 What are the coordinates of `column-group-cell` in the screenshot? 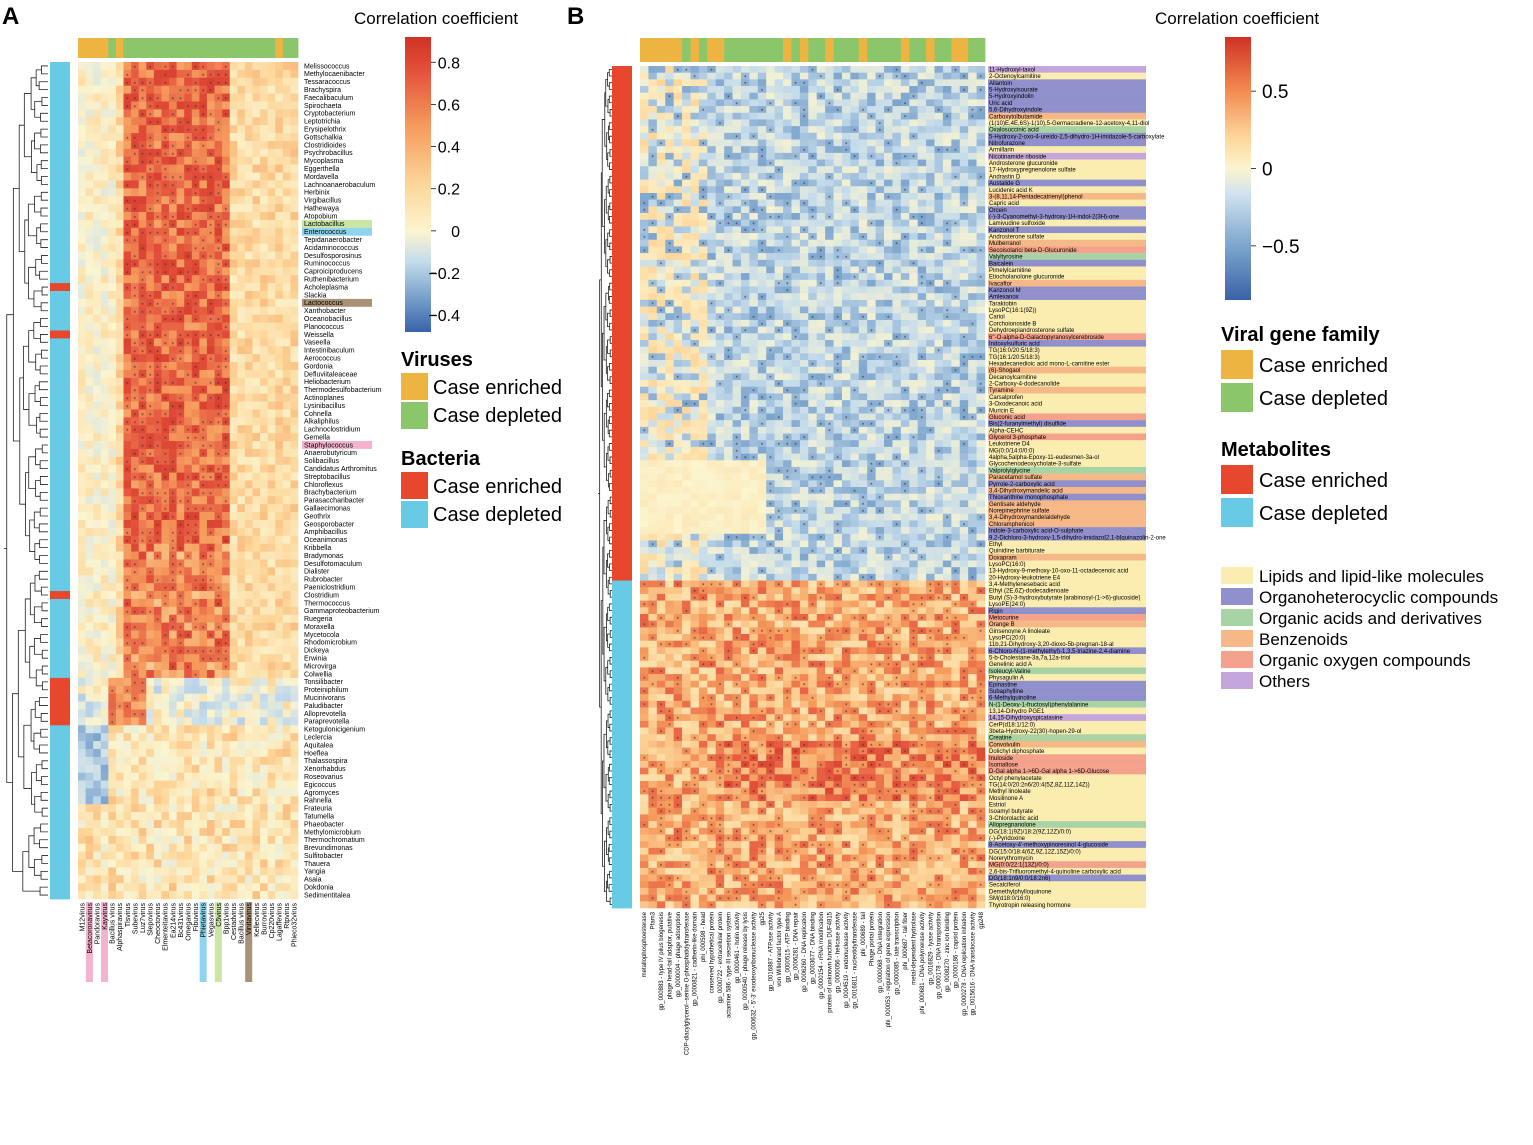 It's located at (82, 48).